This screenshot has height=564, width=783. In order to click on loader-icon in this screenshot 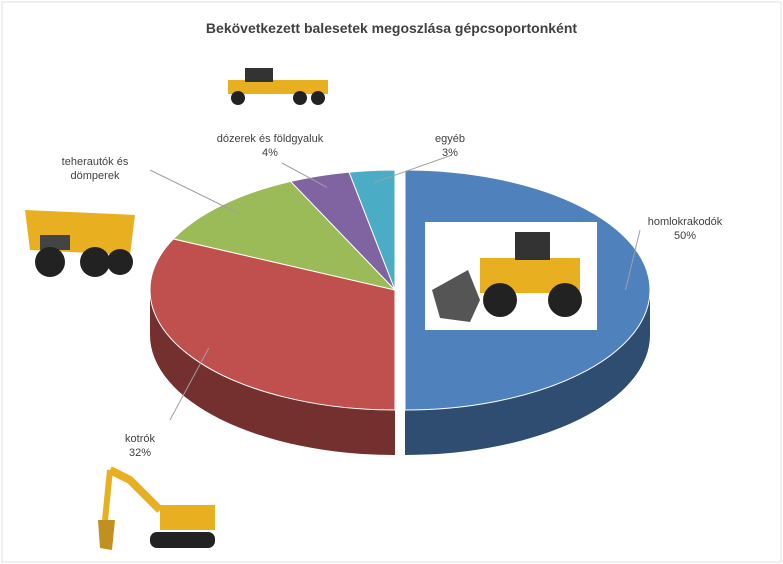, I will do `click(511, 276)`.